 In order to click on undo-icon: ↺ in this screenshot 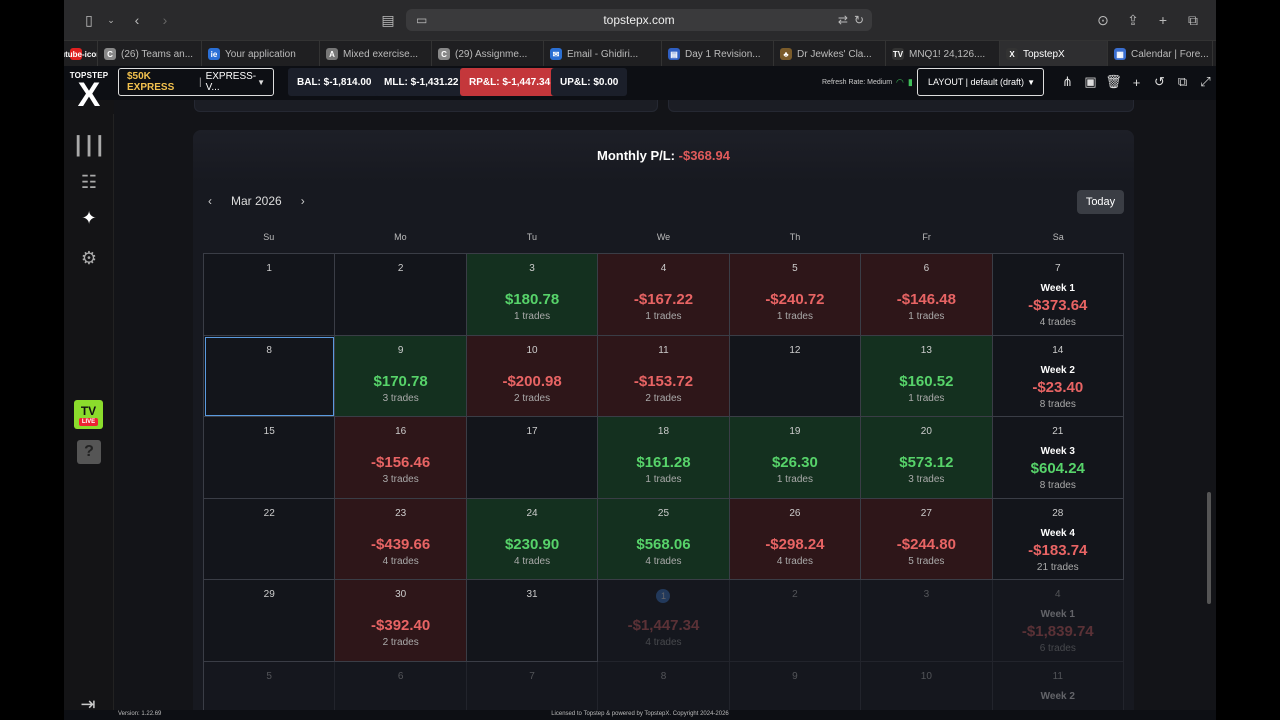, I will do `click(1159, 81)`.